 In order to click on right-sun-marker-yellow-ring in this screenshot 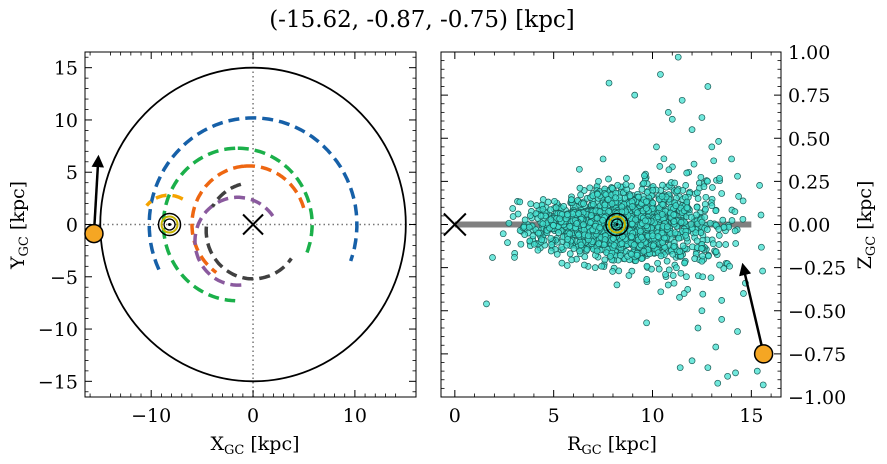, I will do `click(616, 224)`.